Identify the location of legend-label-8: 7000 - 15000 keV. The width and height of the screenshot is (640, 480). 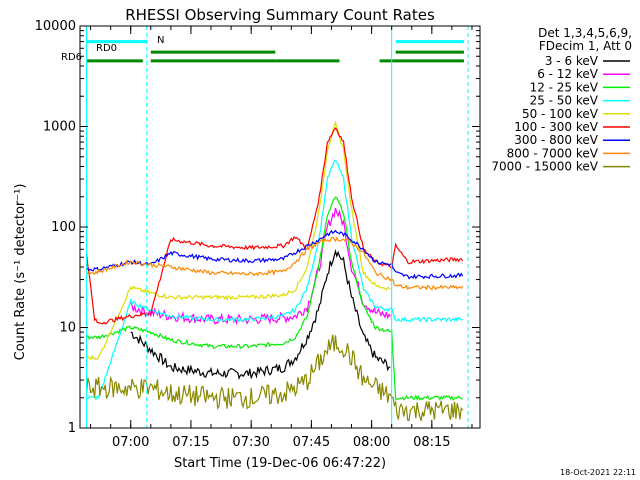
(544, 167).